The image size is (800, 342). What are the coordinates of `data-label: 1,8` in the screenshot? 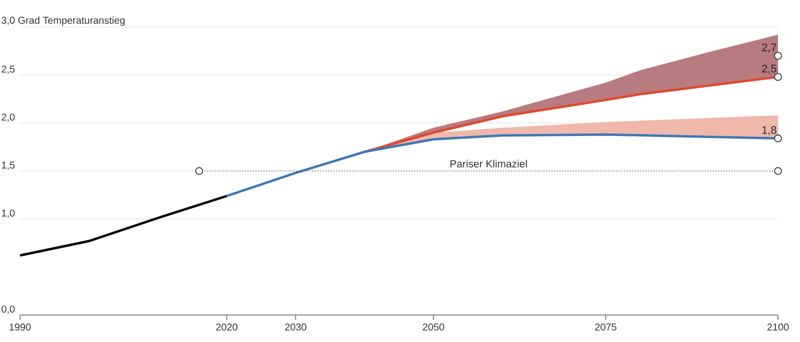 It's located at (769, 131).